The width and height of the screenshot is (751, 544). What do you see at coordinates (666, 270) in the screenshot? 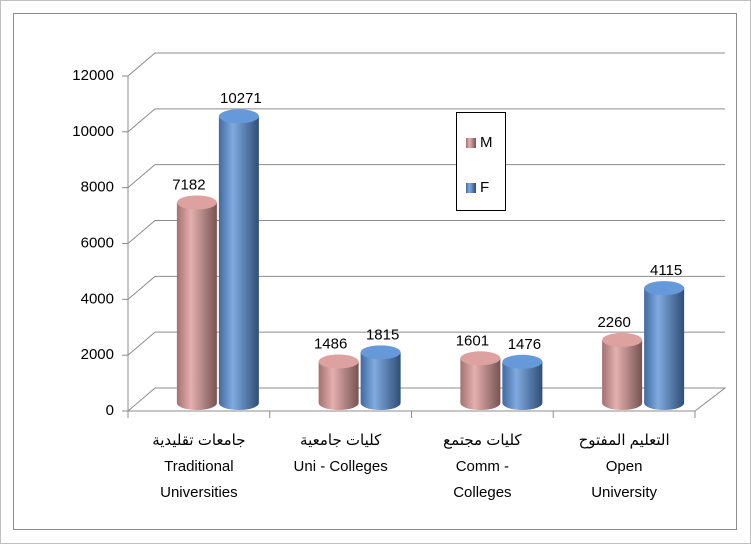
I see `data-label: 4115` at bounding box center [666, 270].